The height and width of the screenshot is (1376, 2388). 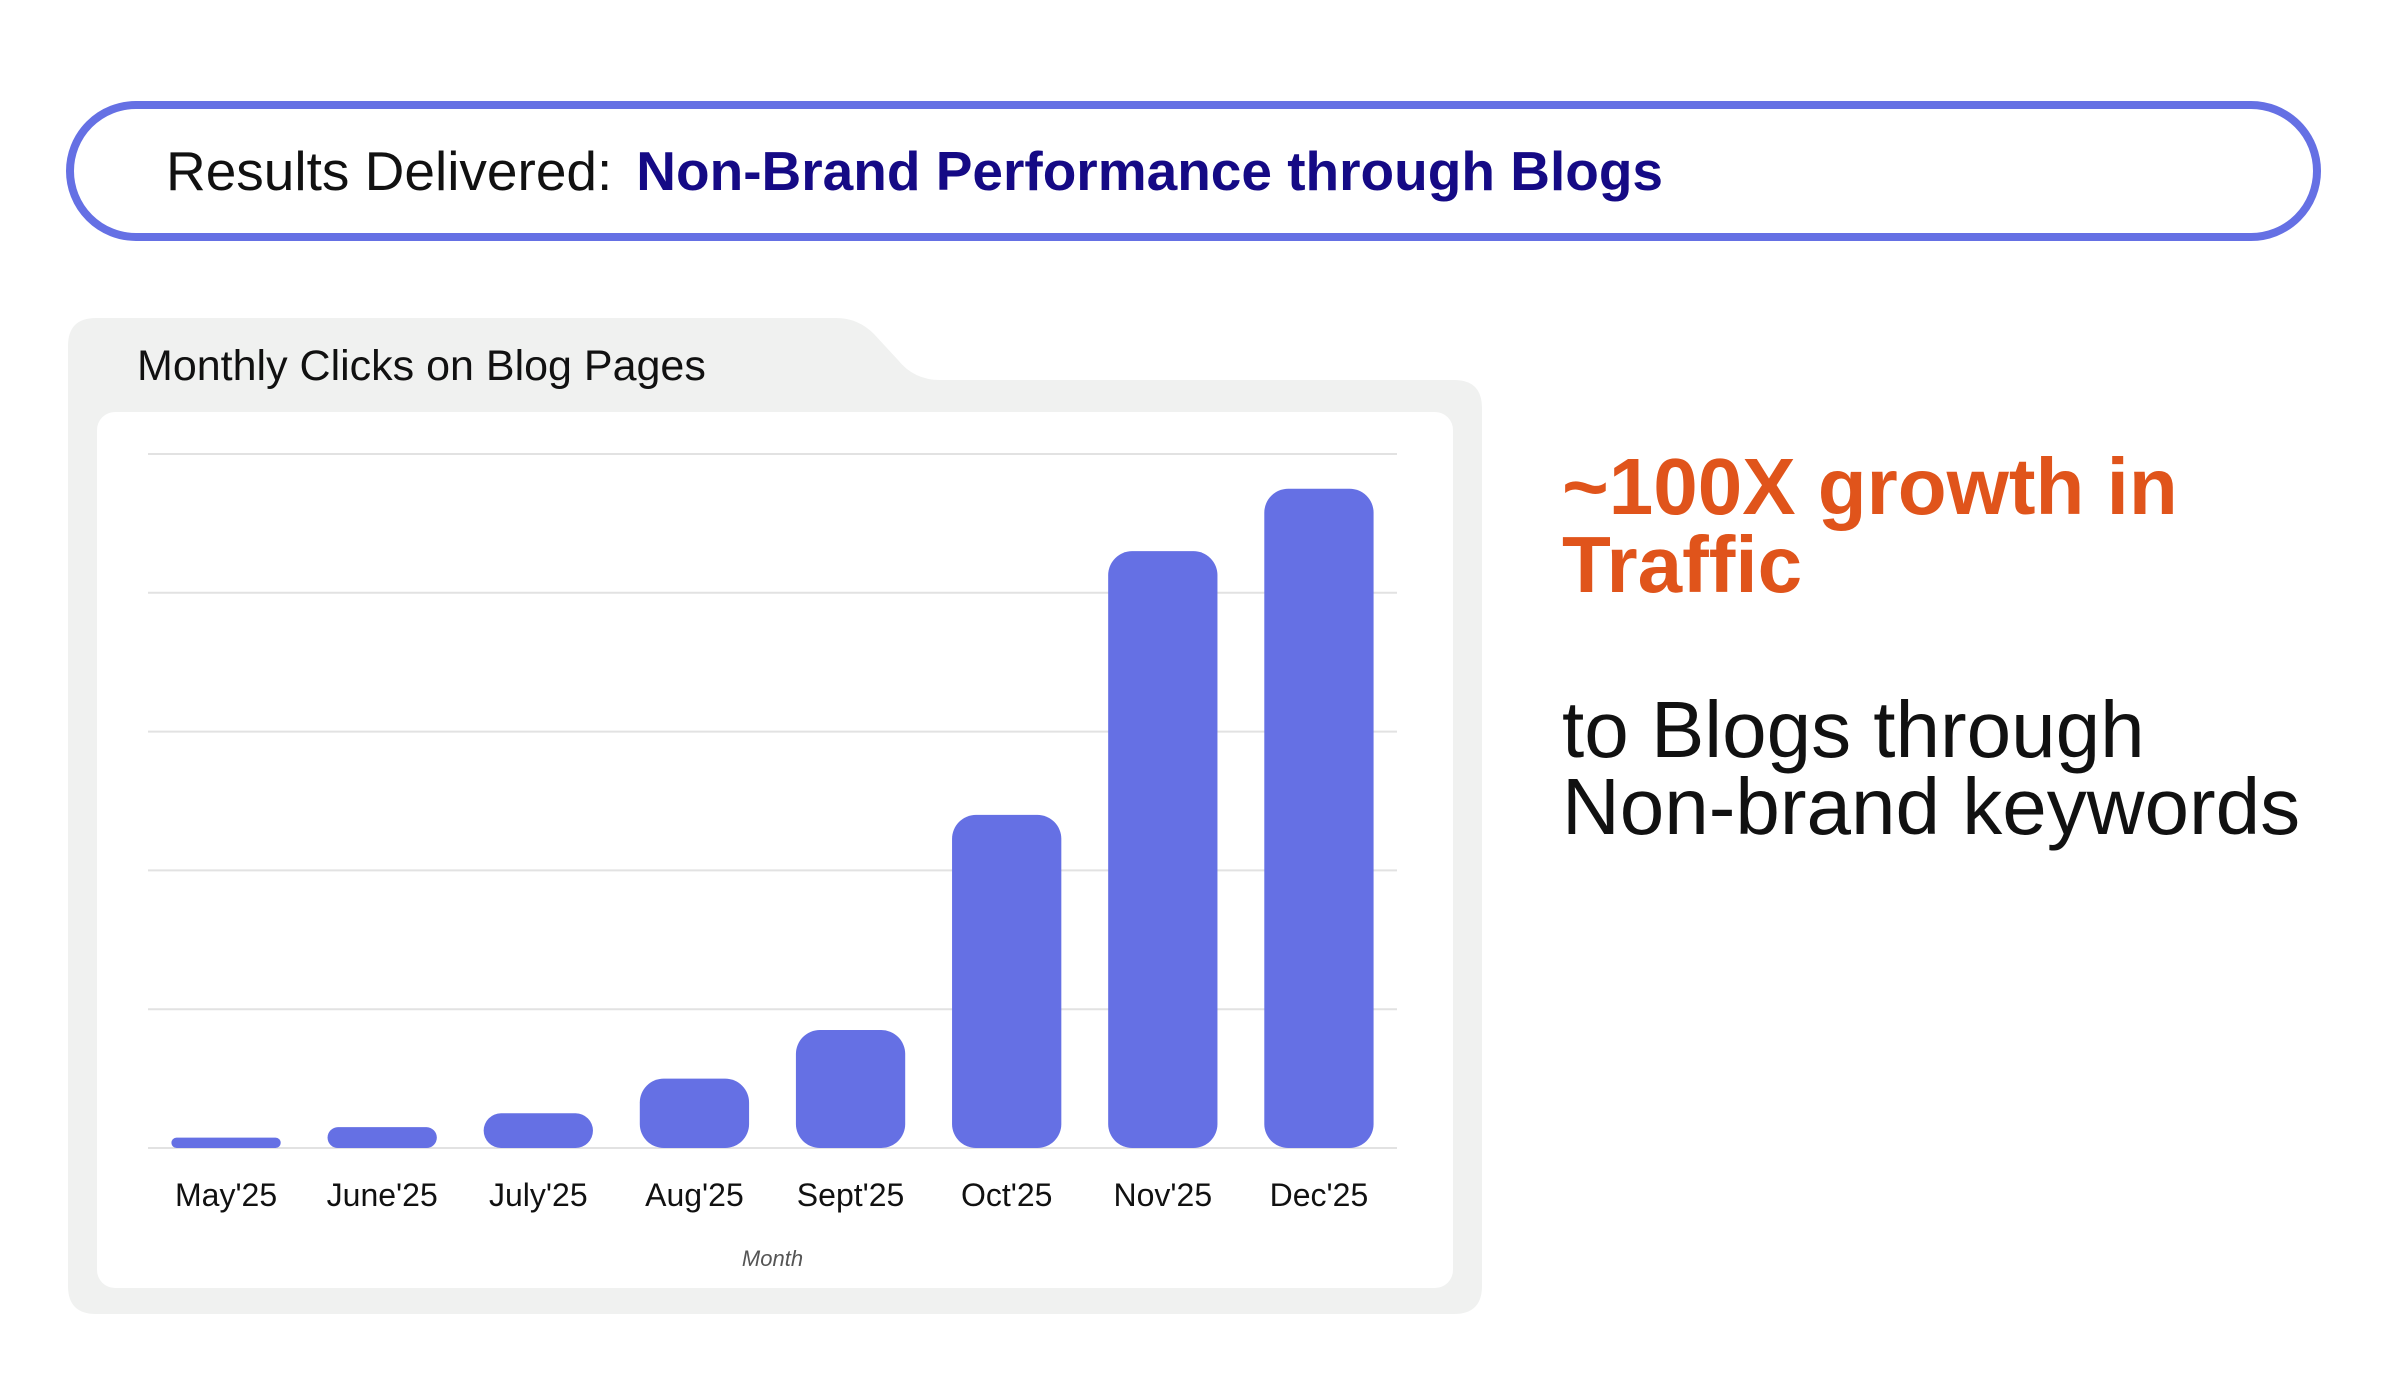 I want to click on growth-description: to Blogs through Non-brand keywords, so click(x=1931, y=768).